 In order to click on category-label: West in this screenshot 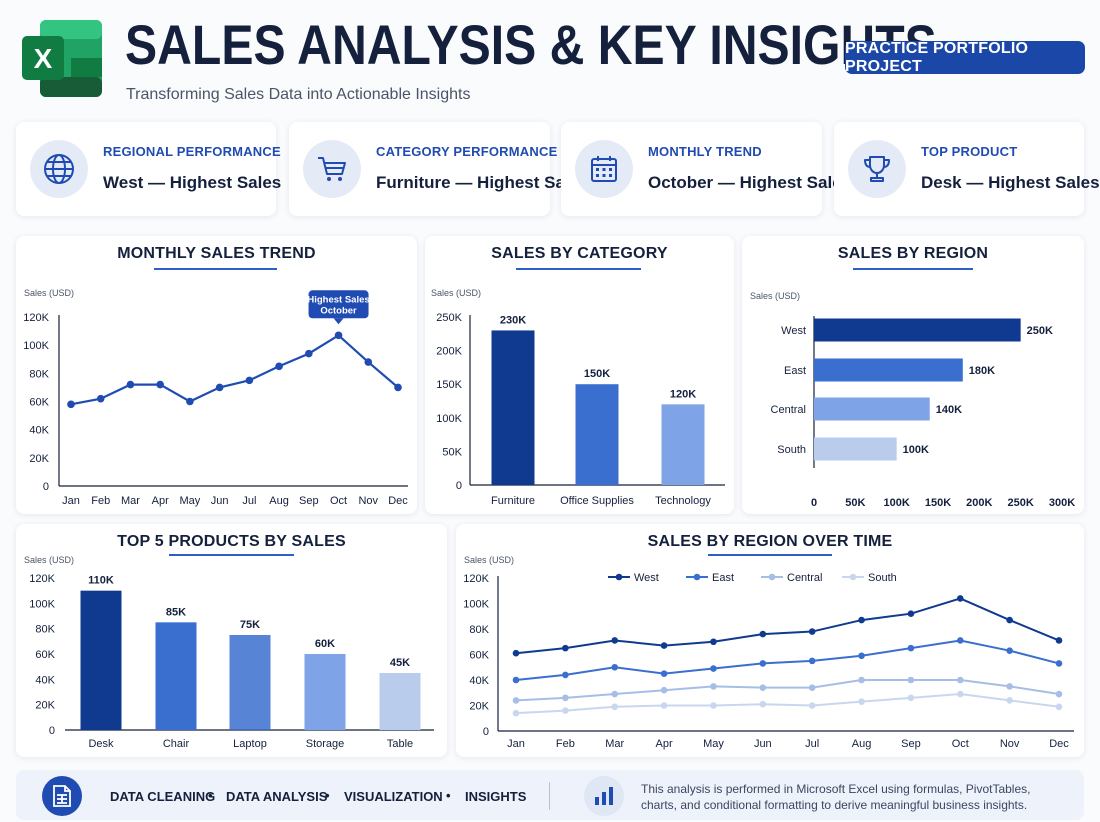, I will do `click(793, 331)`.